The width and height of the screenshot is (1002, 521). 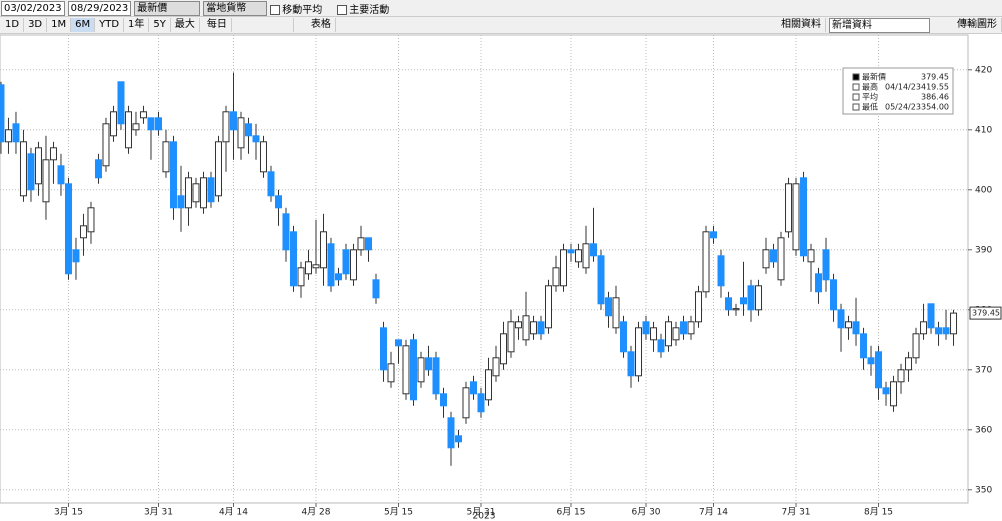 What do you see at coordinates (484, 516) in the screenshot?
I see `x-year-label: 2023` at bounding box center [484, 516].